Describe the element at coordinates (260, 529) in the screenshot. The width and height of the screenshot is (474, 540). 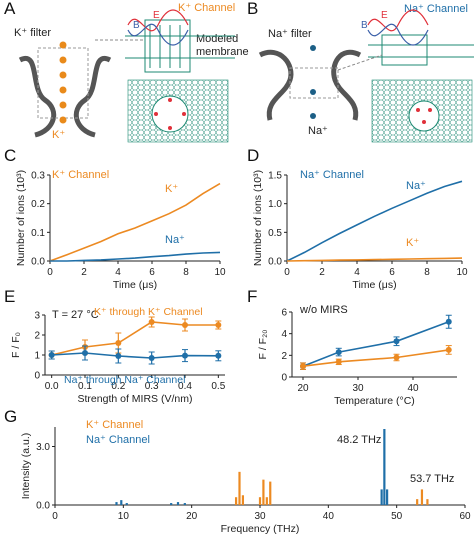
I see `chart-g-x-label: Frequency (THz)` at that location.